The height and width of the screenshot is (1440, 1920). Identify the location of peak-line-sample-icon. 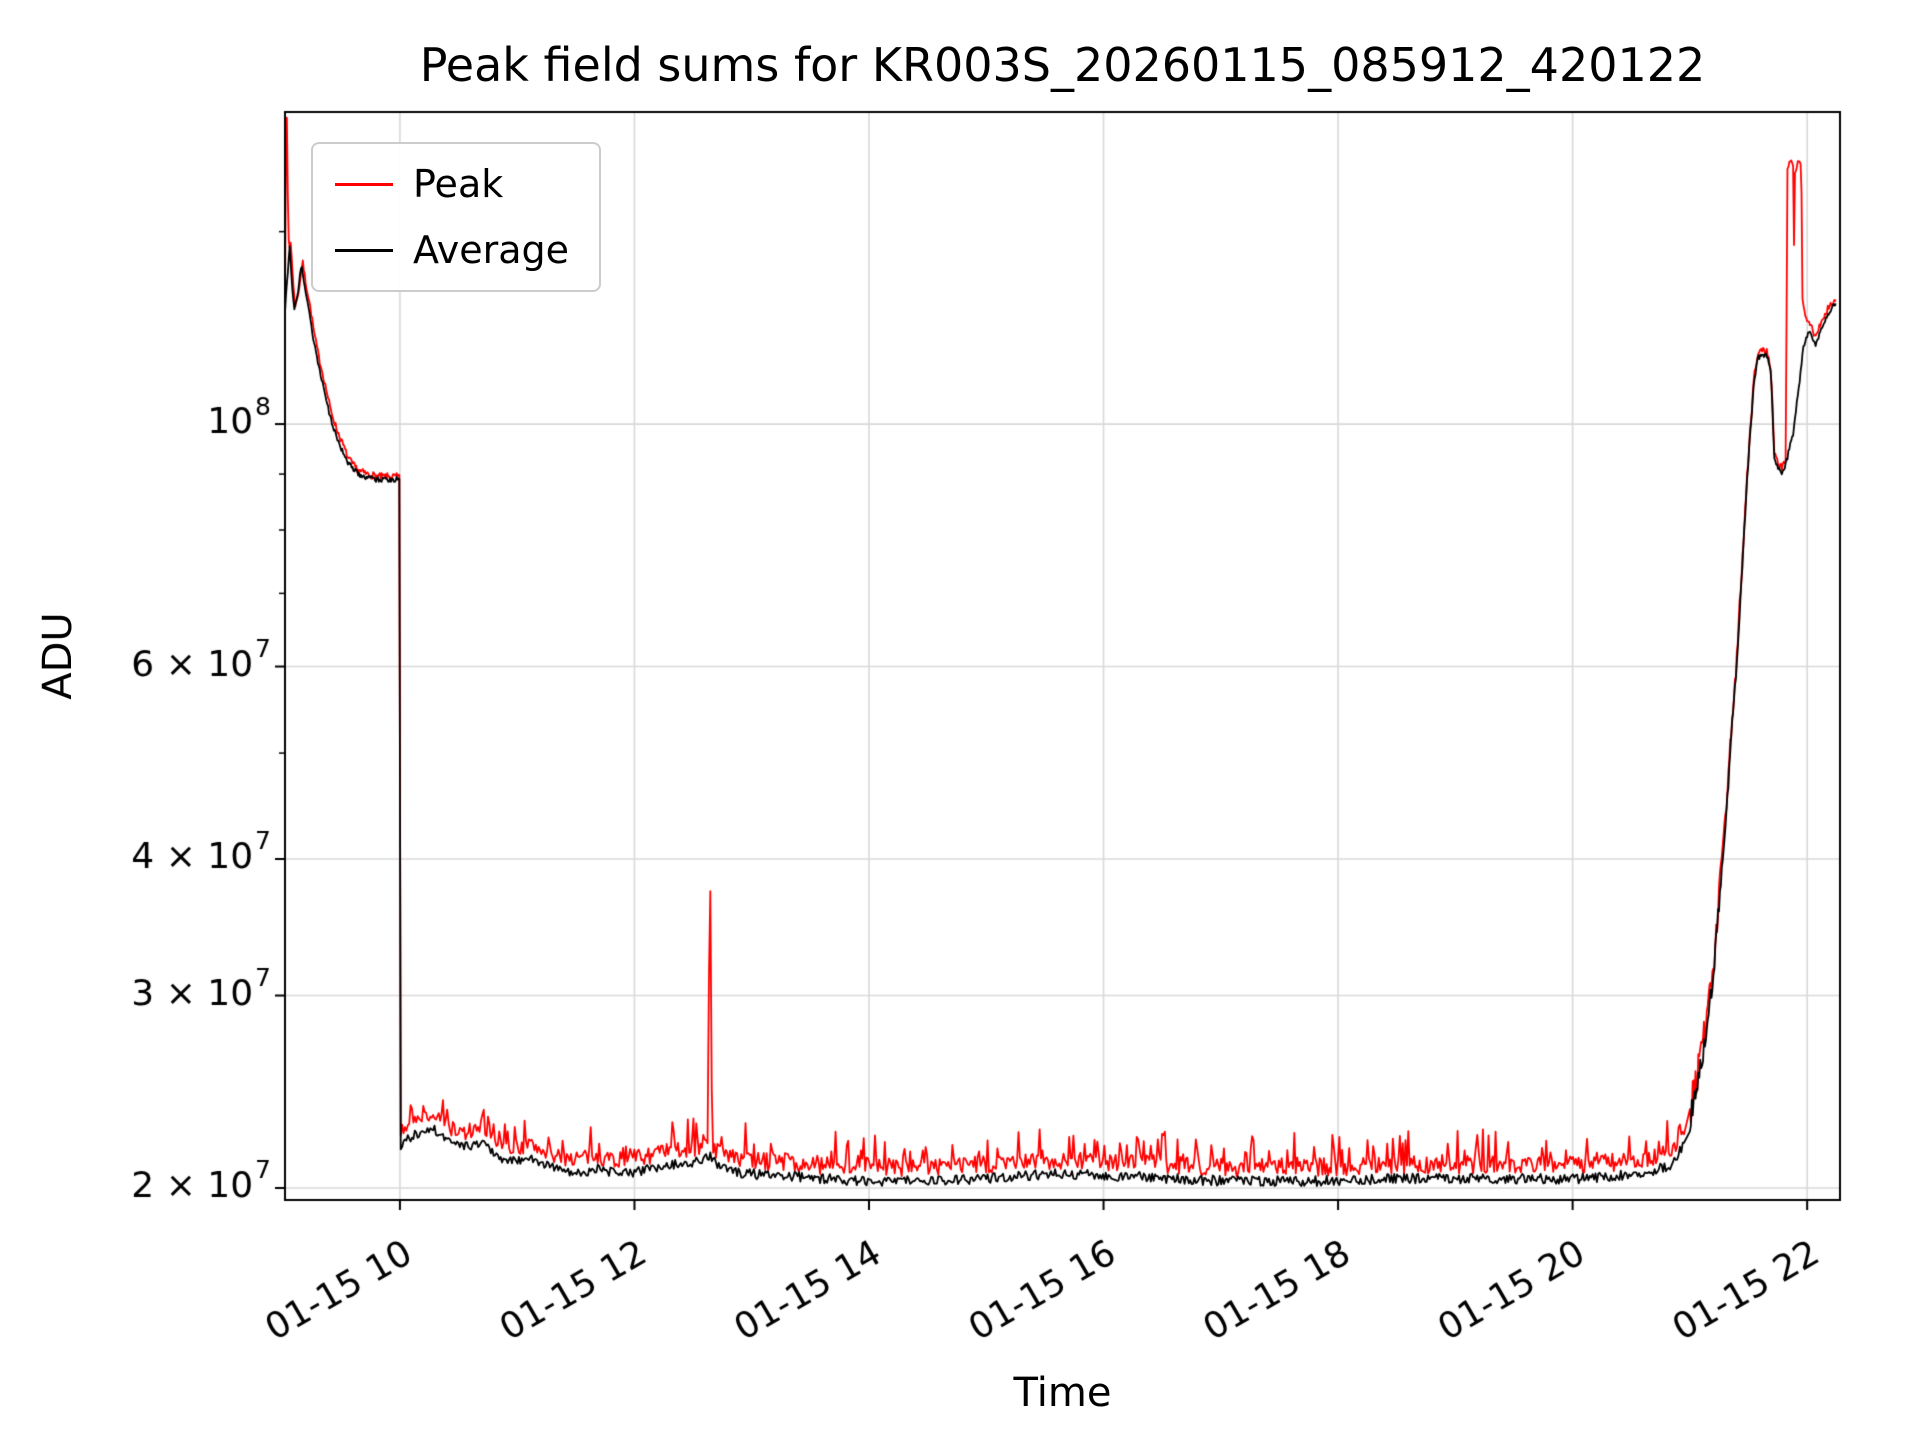
(364, 184).